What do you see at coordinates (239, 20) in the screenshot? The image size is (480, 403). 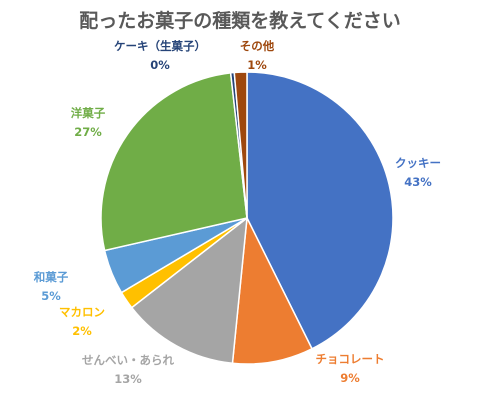 I see `chart-title: 配ったお菓子の種類を教えてください` at bounding box center [239, 20].